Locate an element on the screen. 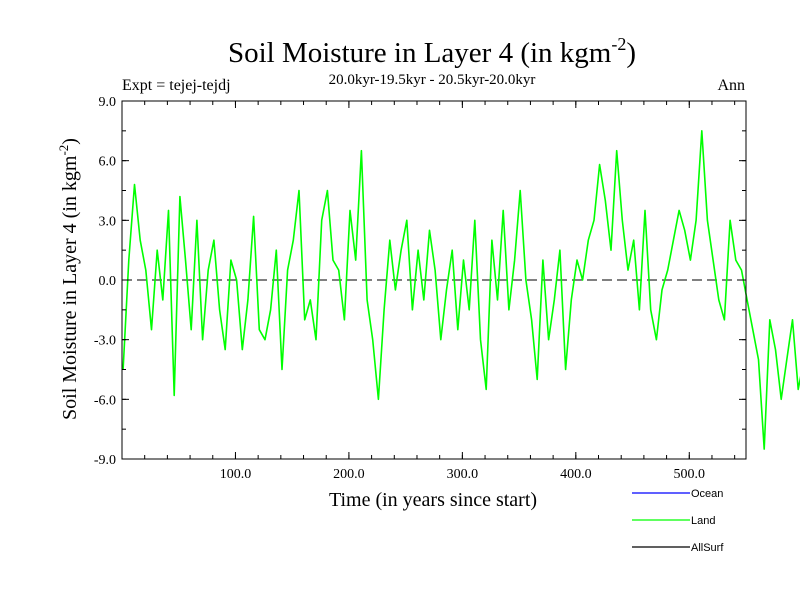  y-axis-label-sup: -2 is located at coordinates (63, 150).